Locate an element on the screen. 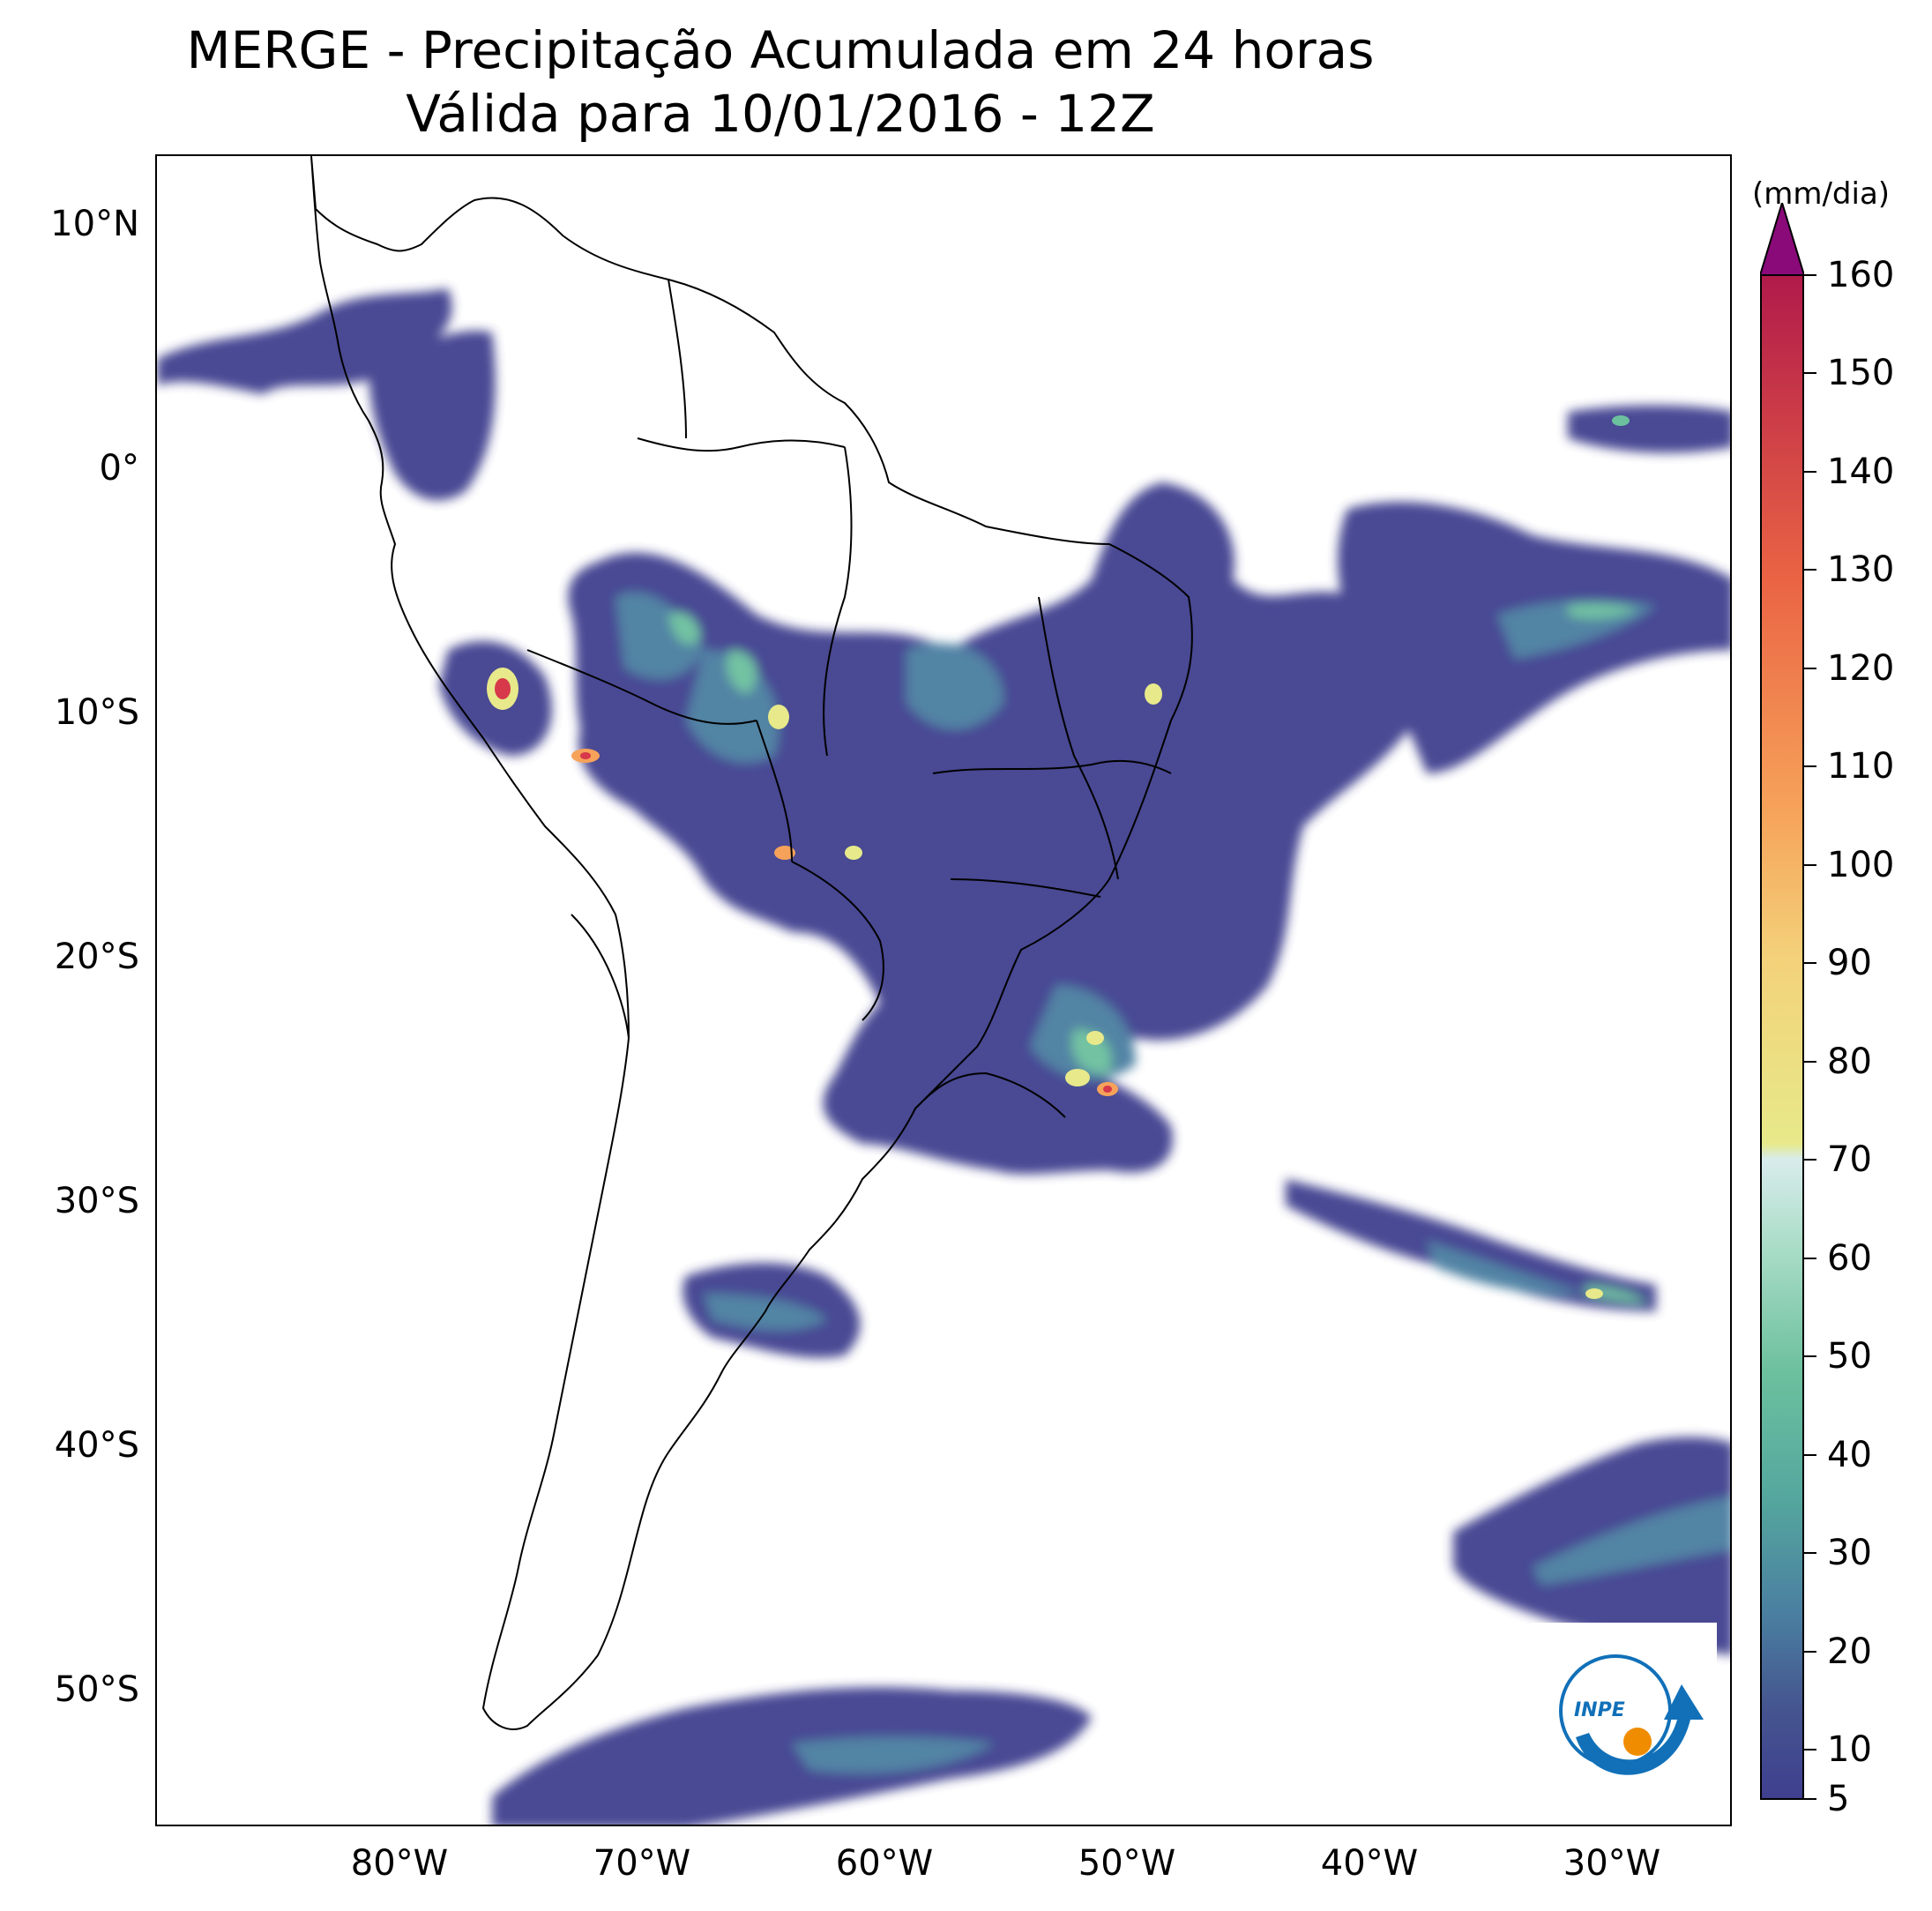 The height and width of the screenshot is (1911, 1932). rain-area-colombia is located at coordinates (432, 416).